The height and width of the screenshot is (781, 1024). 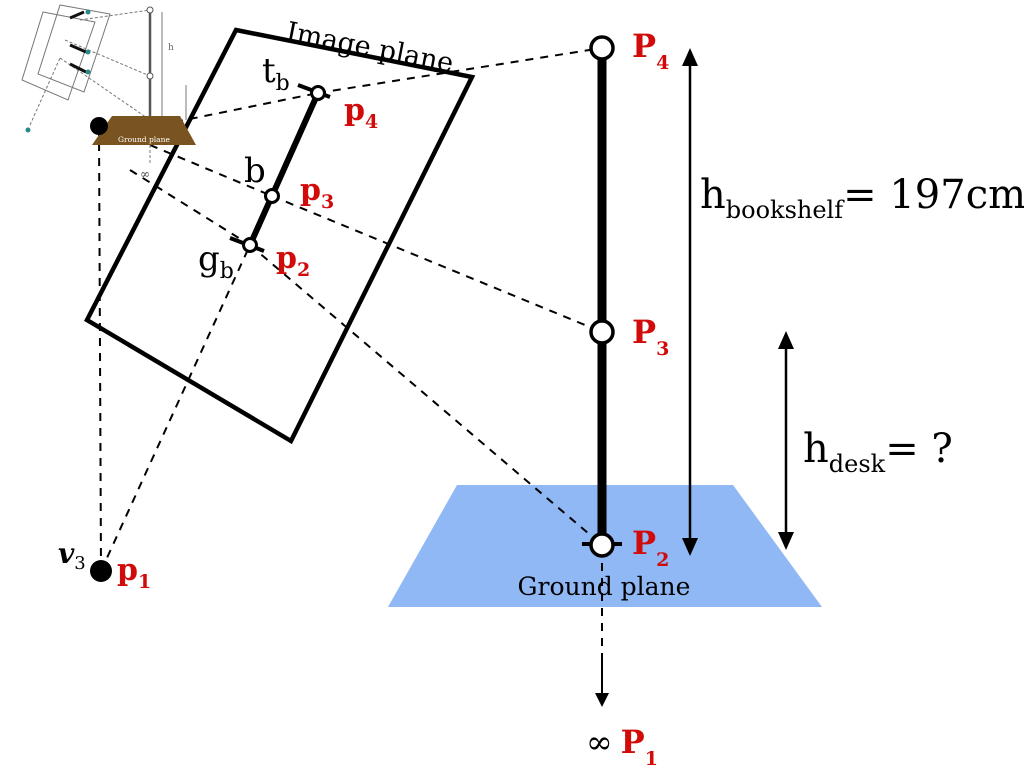 I want to click on label-gb: gb, so click(x=216, y=261).